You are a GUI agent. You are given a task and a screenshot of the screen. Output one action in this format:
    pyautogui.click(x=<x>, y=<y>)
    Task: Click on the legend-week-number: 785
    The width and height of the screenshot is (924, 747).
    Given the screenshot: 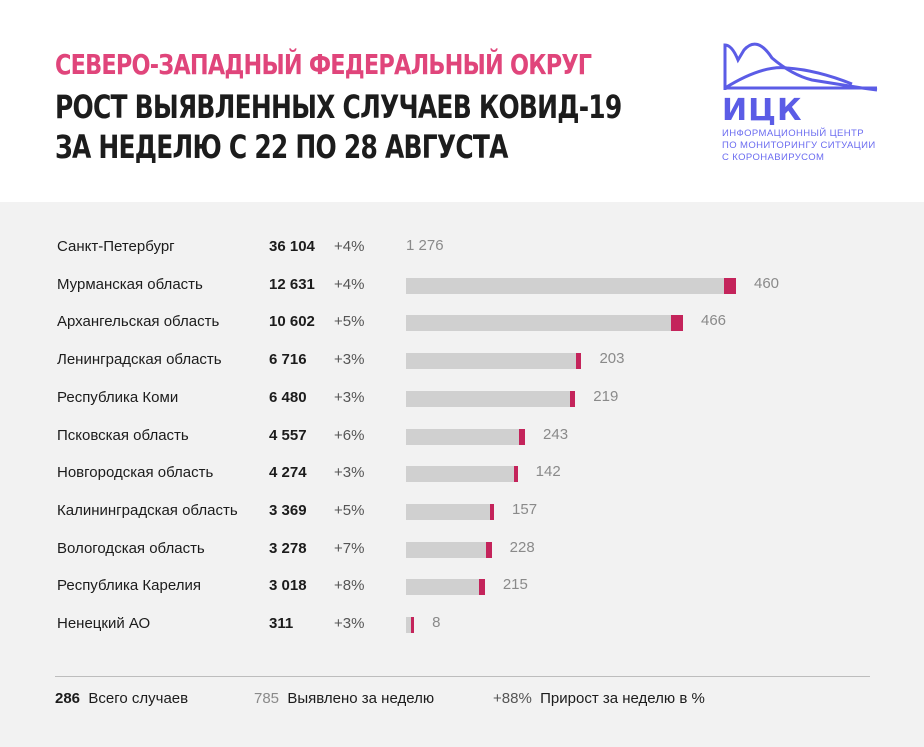 What is the action you would take?
    pyautogui.click(x=267, y=698)
    